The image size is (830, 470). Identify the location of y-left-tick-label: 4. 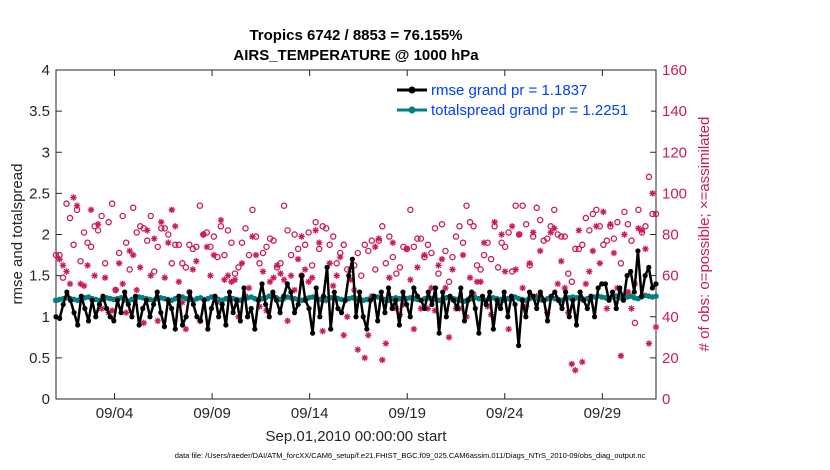
(46, 70).